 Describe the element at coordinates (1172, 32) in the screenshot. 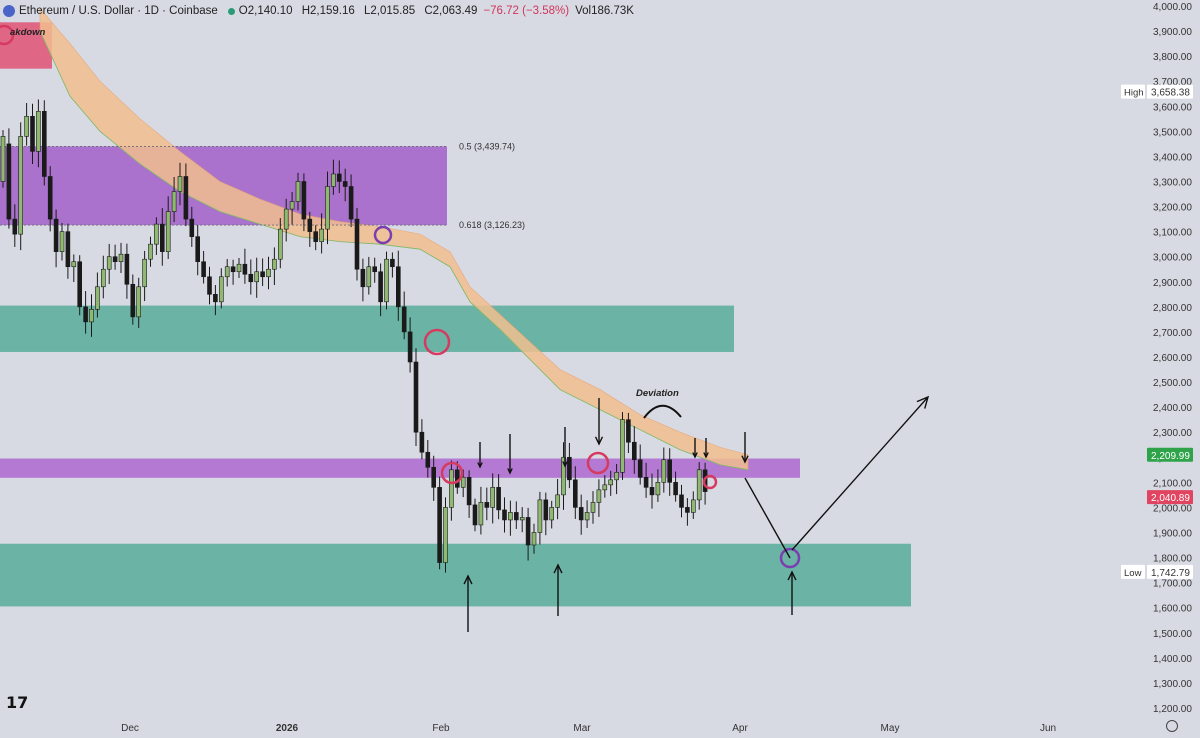

I see `y-tick-label: 3,900.00` at that location.